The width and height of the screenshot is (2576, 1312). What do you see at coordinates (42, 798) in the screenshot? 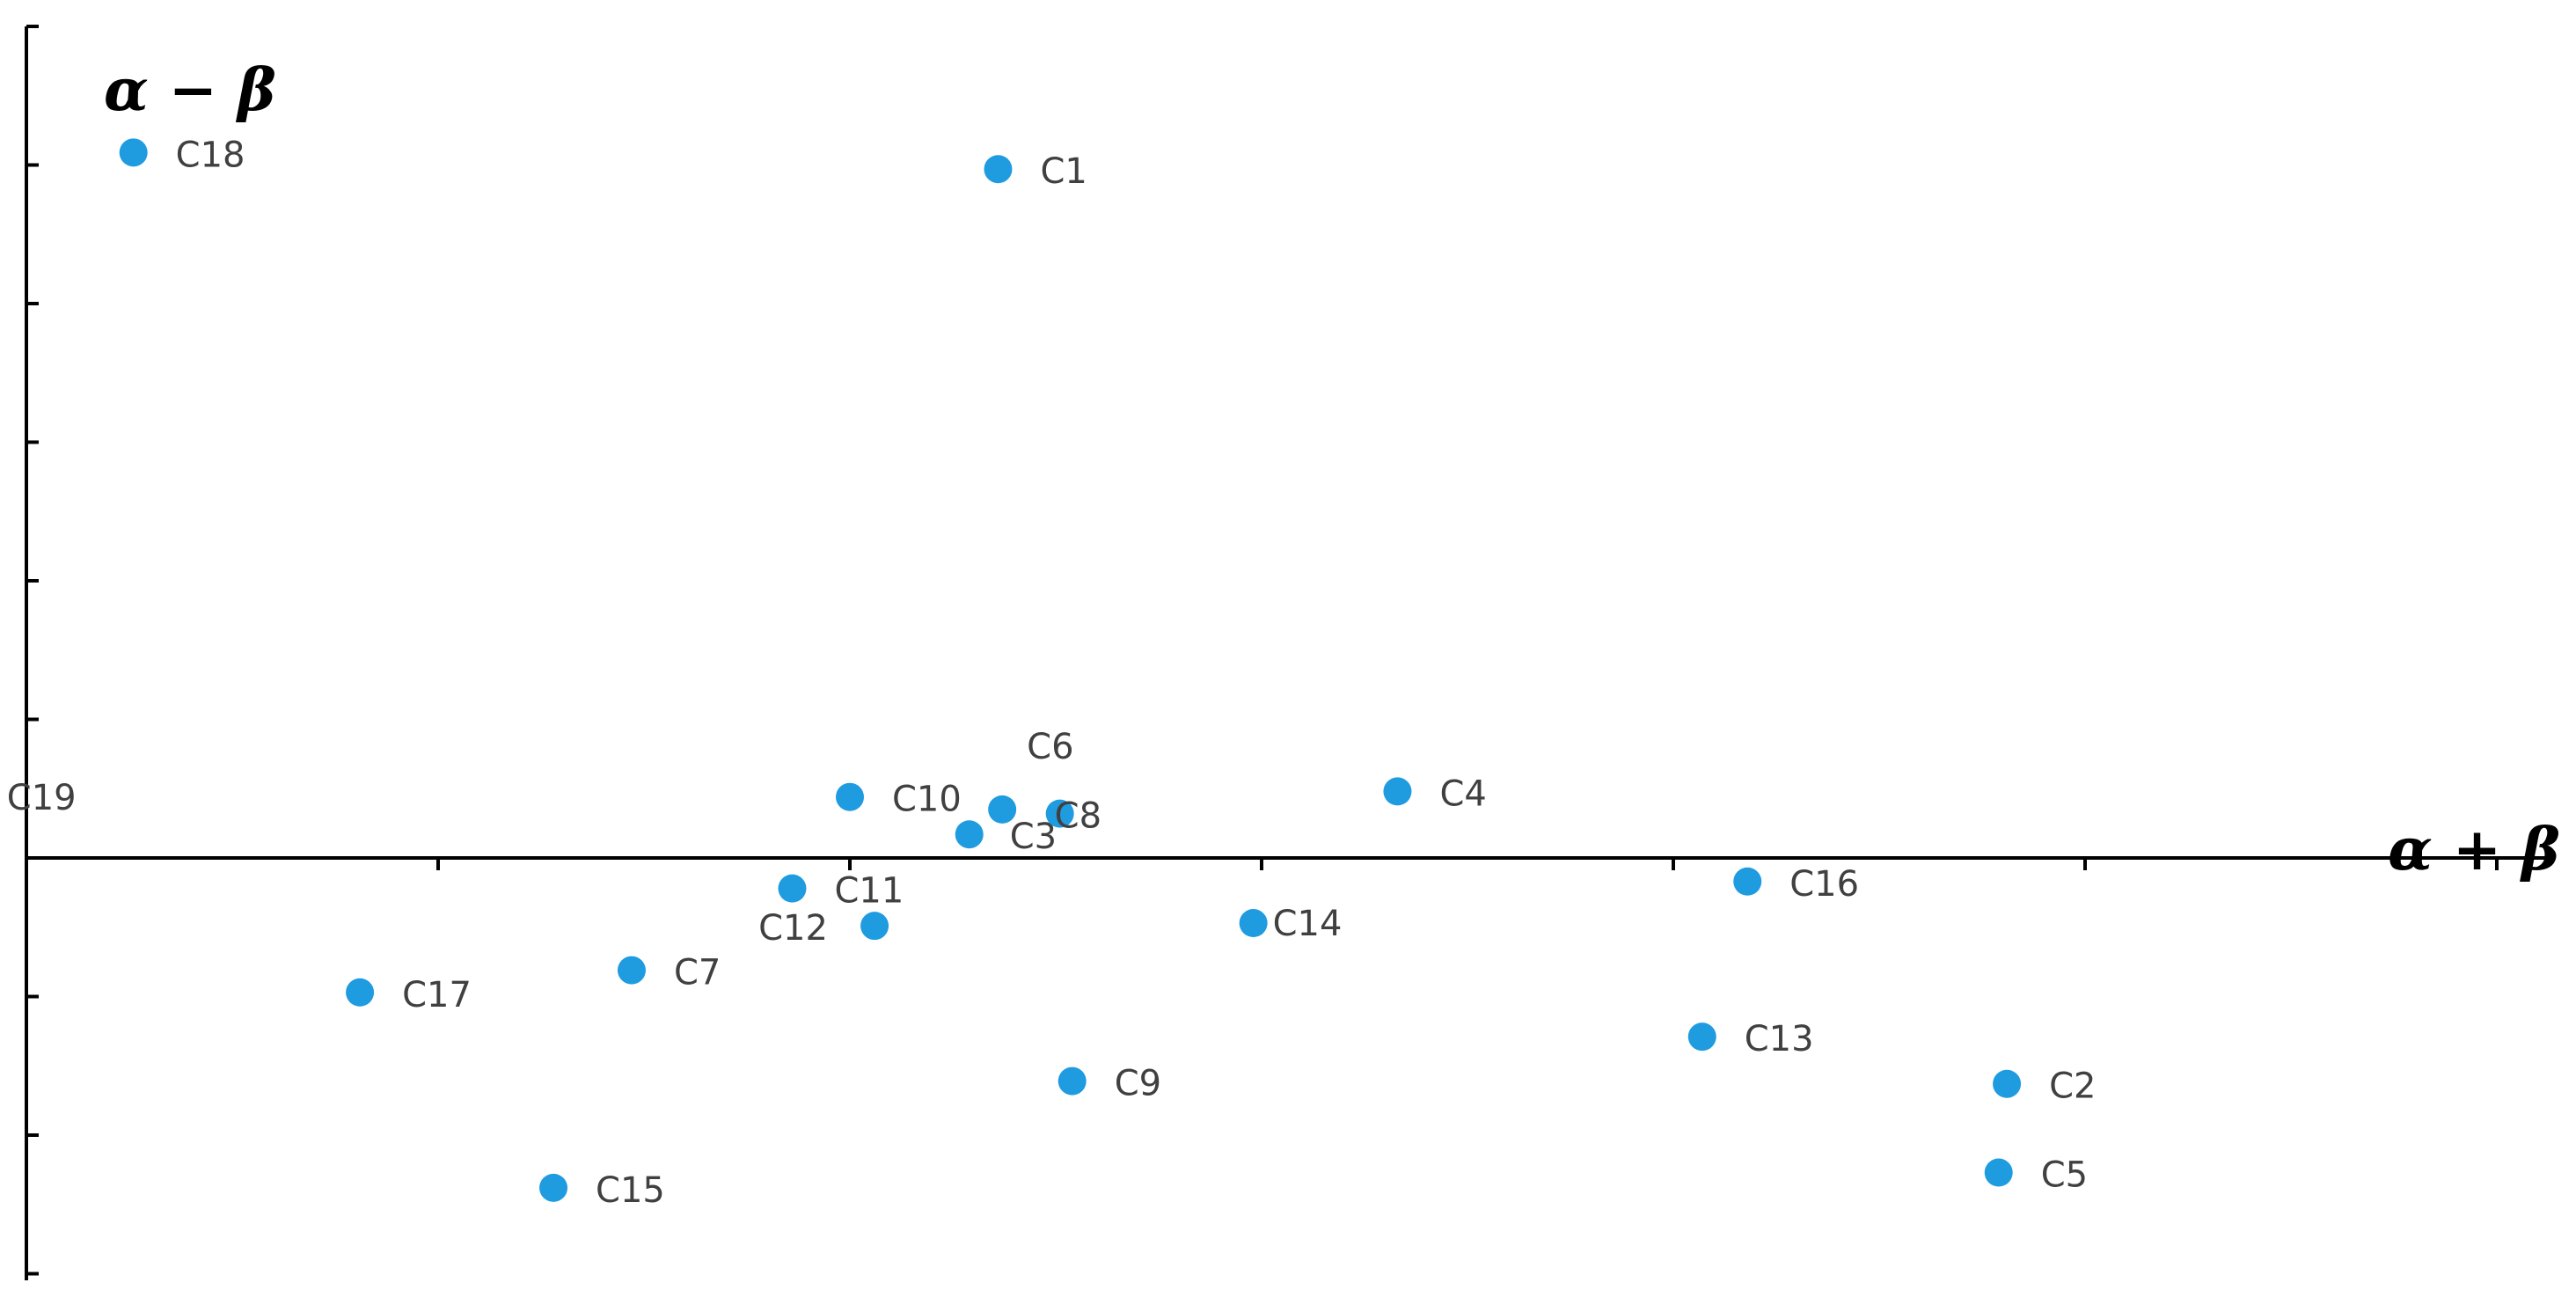
I see `point-label-c19: C19` at bounding box center [42, 798].